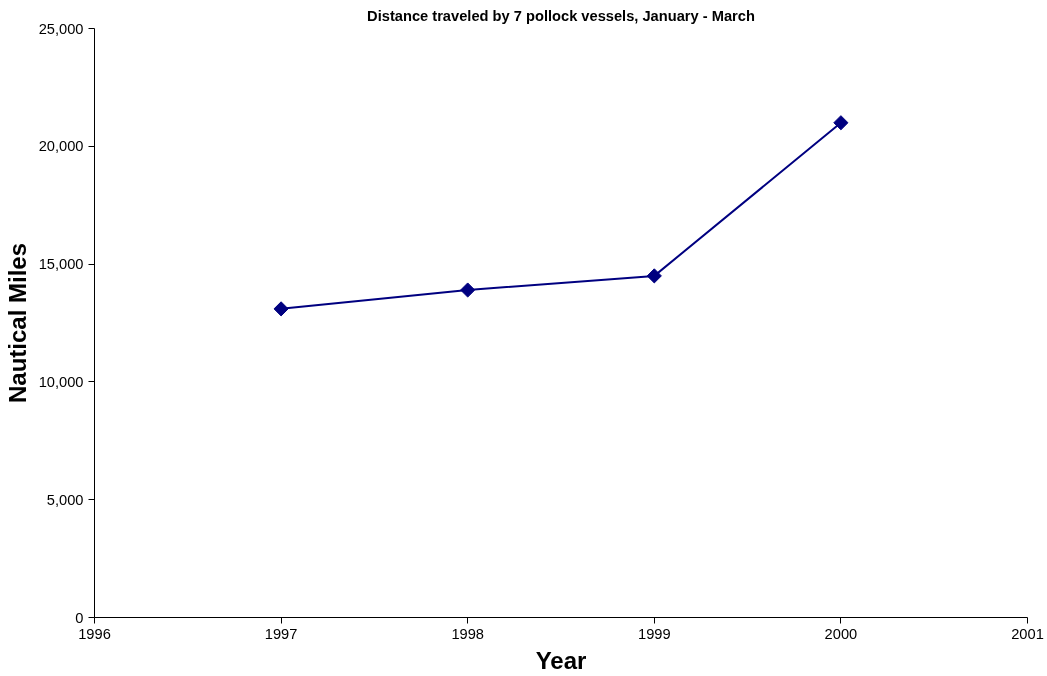  I want to click on x-axis-title: Year, so click(561, 660).